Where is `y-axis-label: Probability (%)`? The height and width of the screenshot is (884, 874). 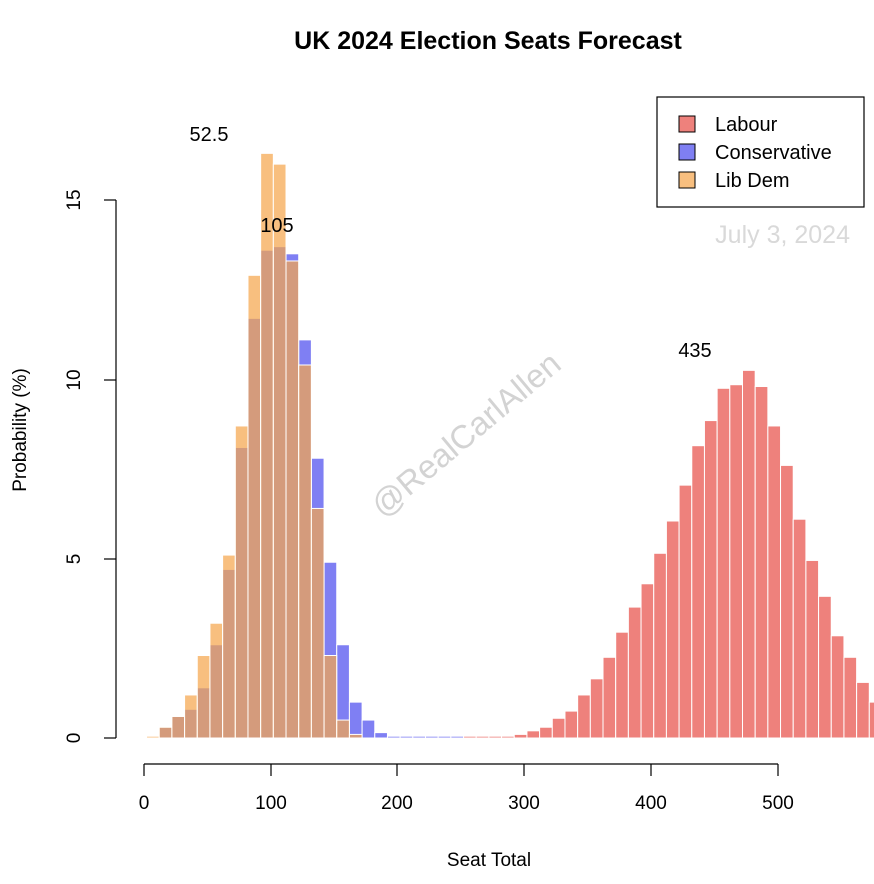 y-axis-label: Probability (%) is located at coordinates (20, 430).